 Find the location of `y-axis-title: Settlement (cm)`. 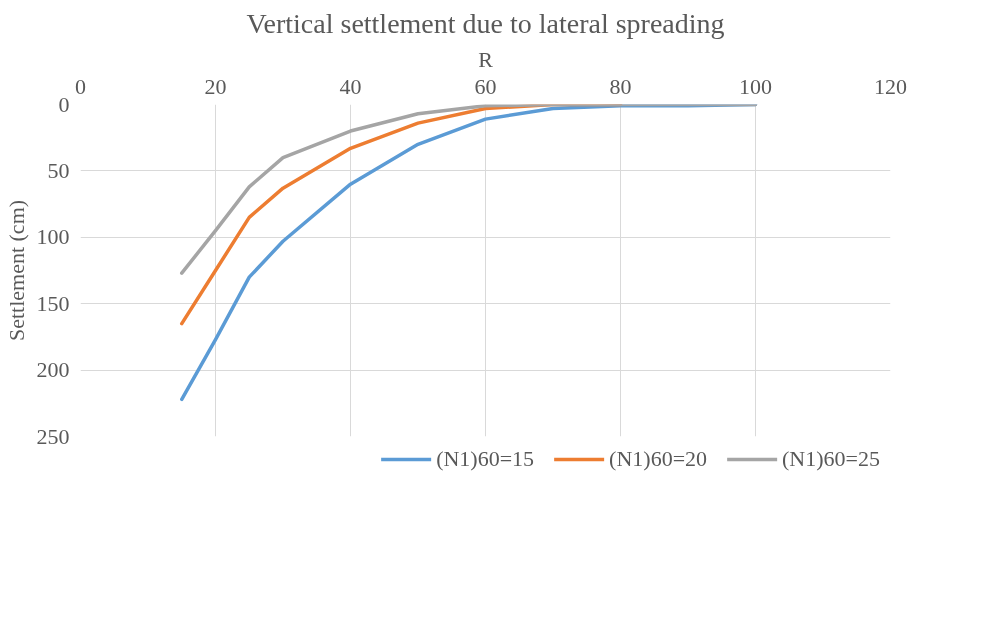

y-axis-title: Settlement (cm) is located at coordinates (16, 270).